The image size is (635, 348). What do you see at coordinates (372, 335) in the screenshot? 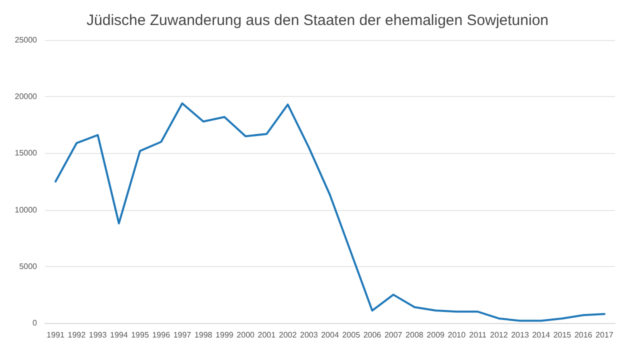
I see `x-tick-label: 2006` at bounding box center [372, 335].